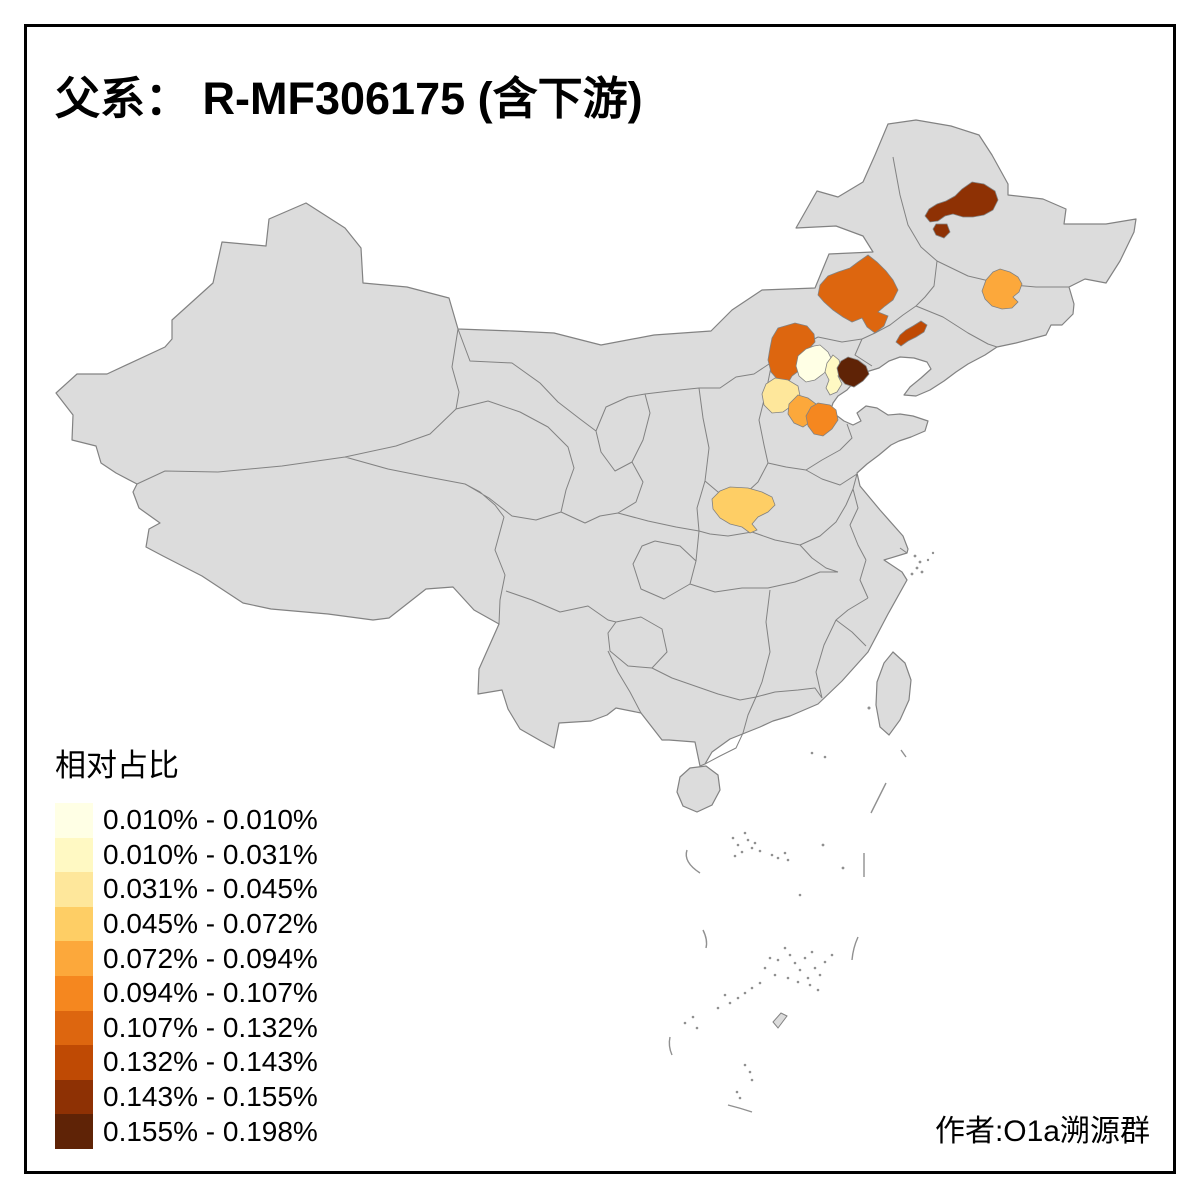 The width and height of the screenshot is (1200, 1200). Describe the element at coordinates (210, 854) in the screenshot. I see `legend-label-2: 0.010% - 0.031%` at that location.